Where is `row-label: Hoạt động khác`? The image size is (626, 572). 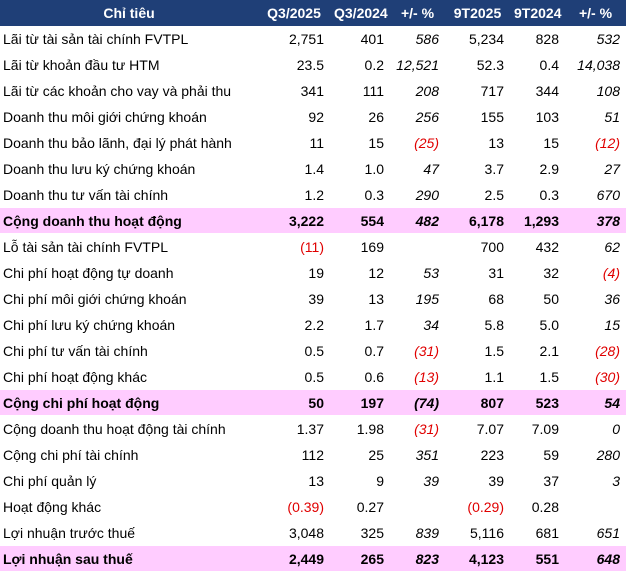 row-label: Hoạt động khác is located at coordinates (129, 506).